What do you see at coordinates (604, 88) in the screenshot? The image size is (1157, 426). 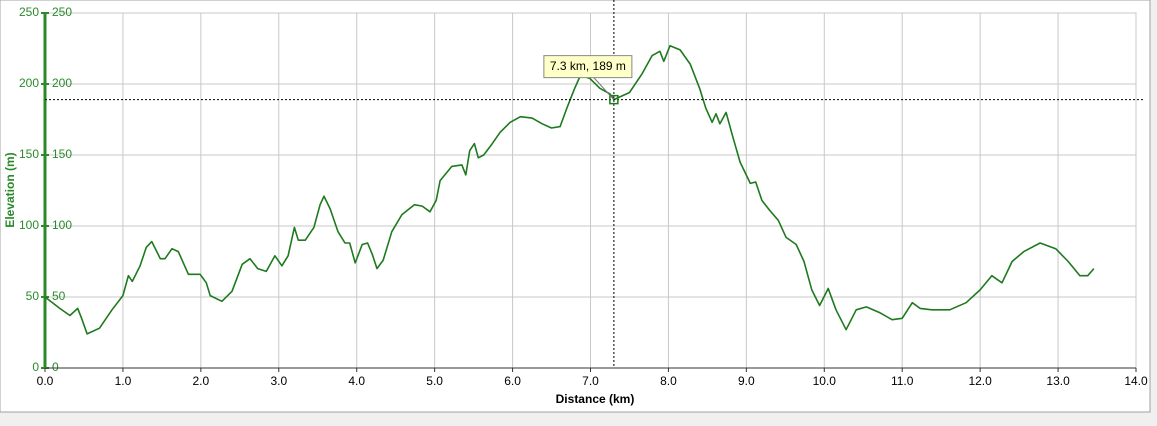 I see `tooltip-pointer` at bounding box center [604, 88].